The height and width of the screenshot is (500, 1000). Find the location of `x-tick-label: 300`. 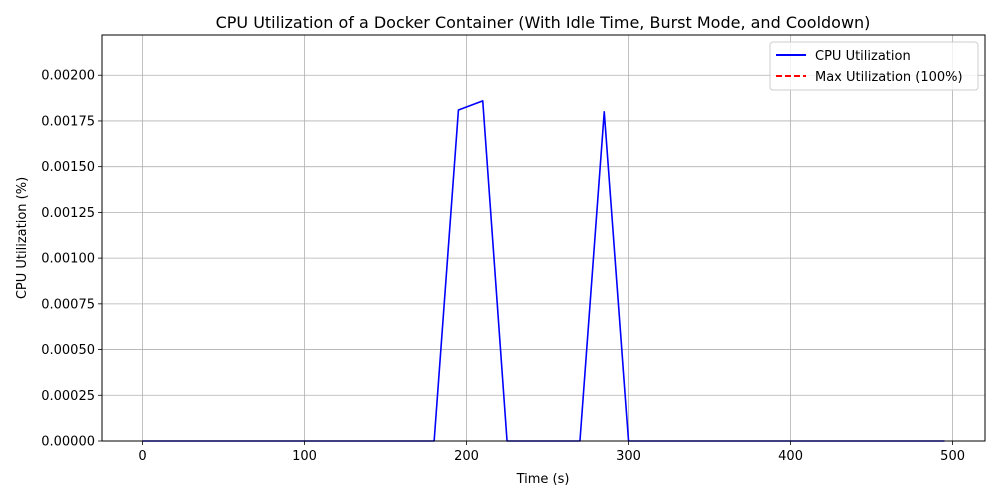

x-tick-label: 300 is located at coordinates (628, 456).